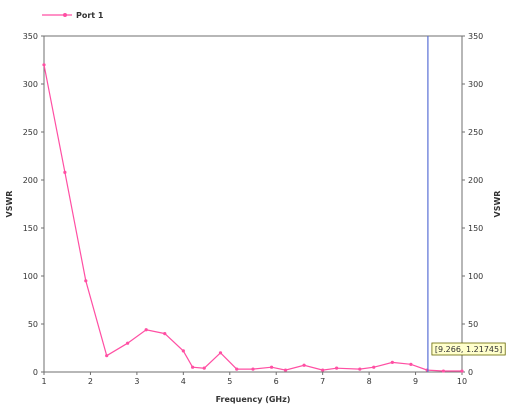  What do you see at coordinates (369, 381) in the screenshot?
I see `x-tick-label: 8` at bounding box center [369, 381].